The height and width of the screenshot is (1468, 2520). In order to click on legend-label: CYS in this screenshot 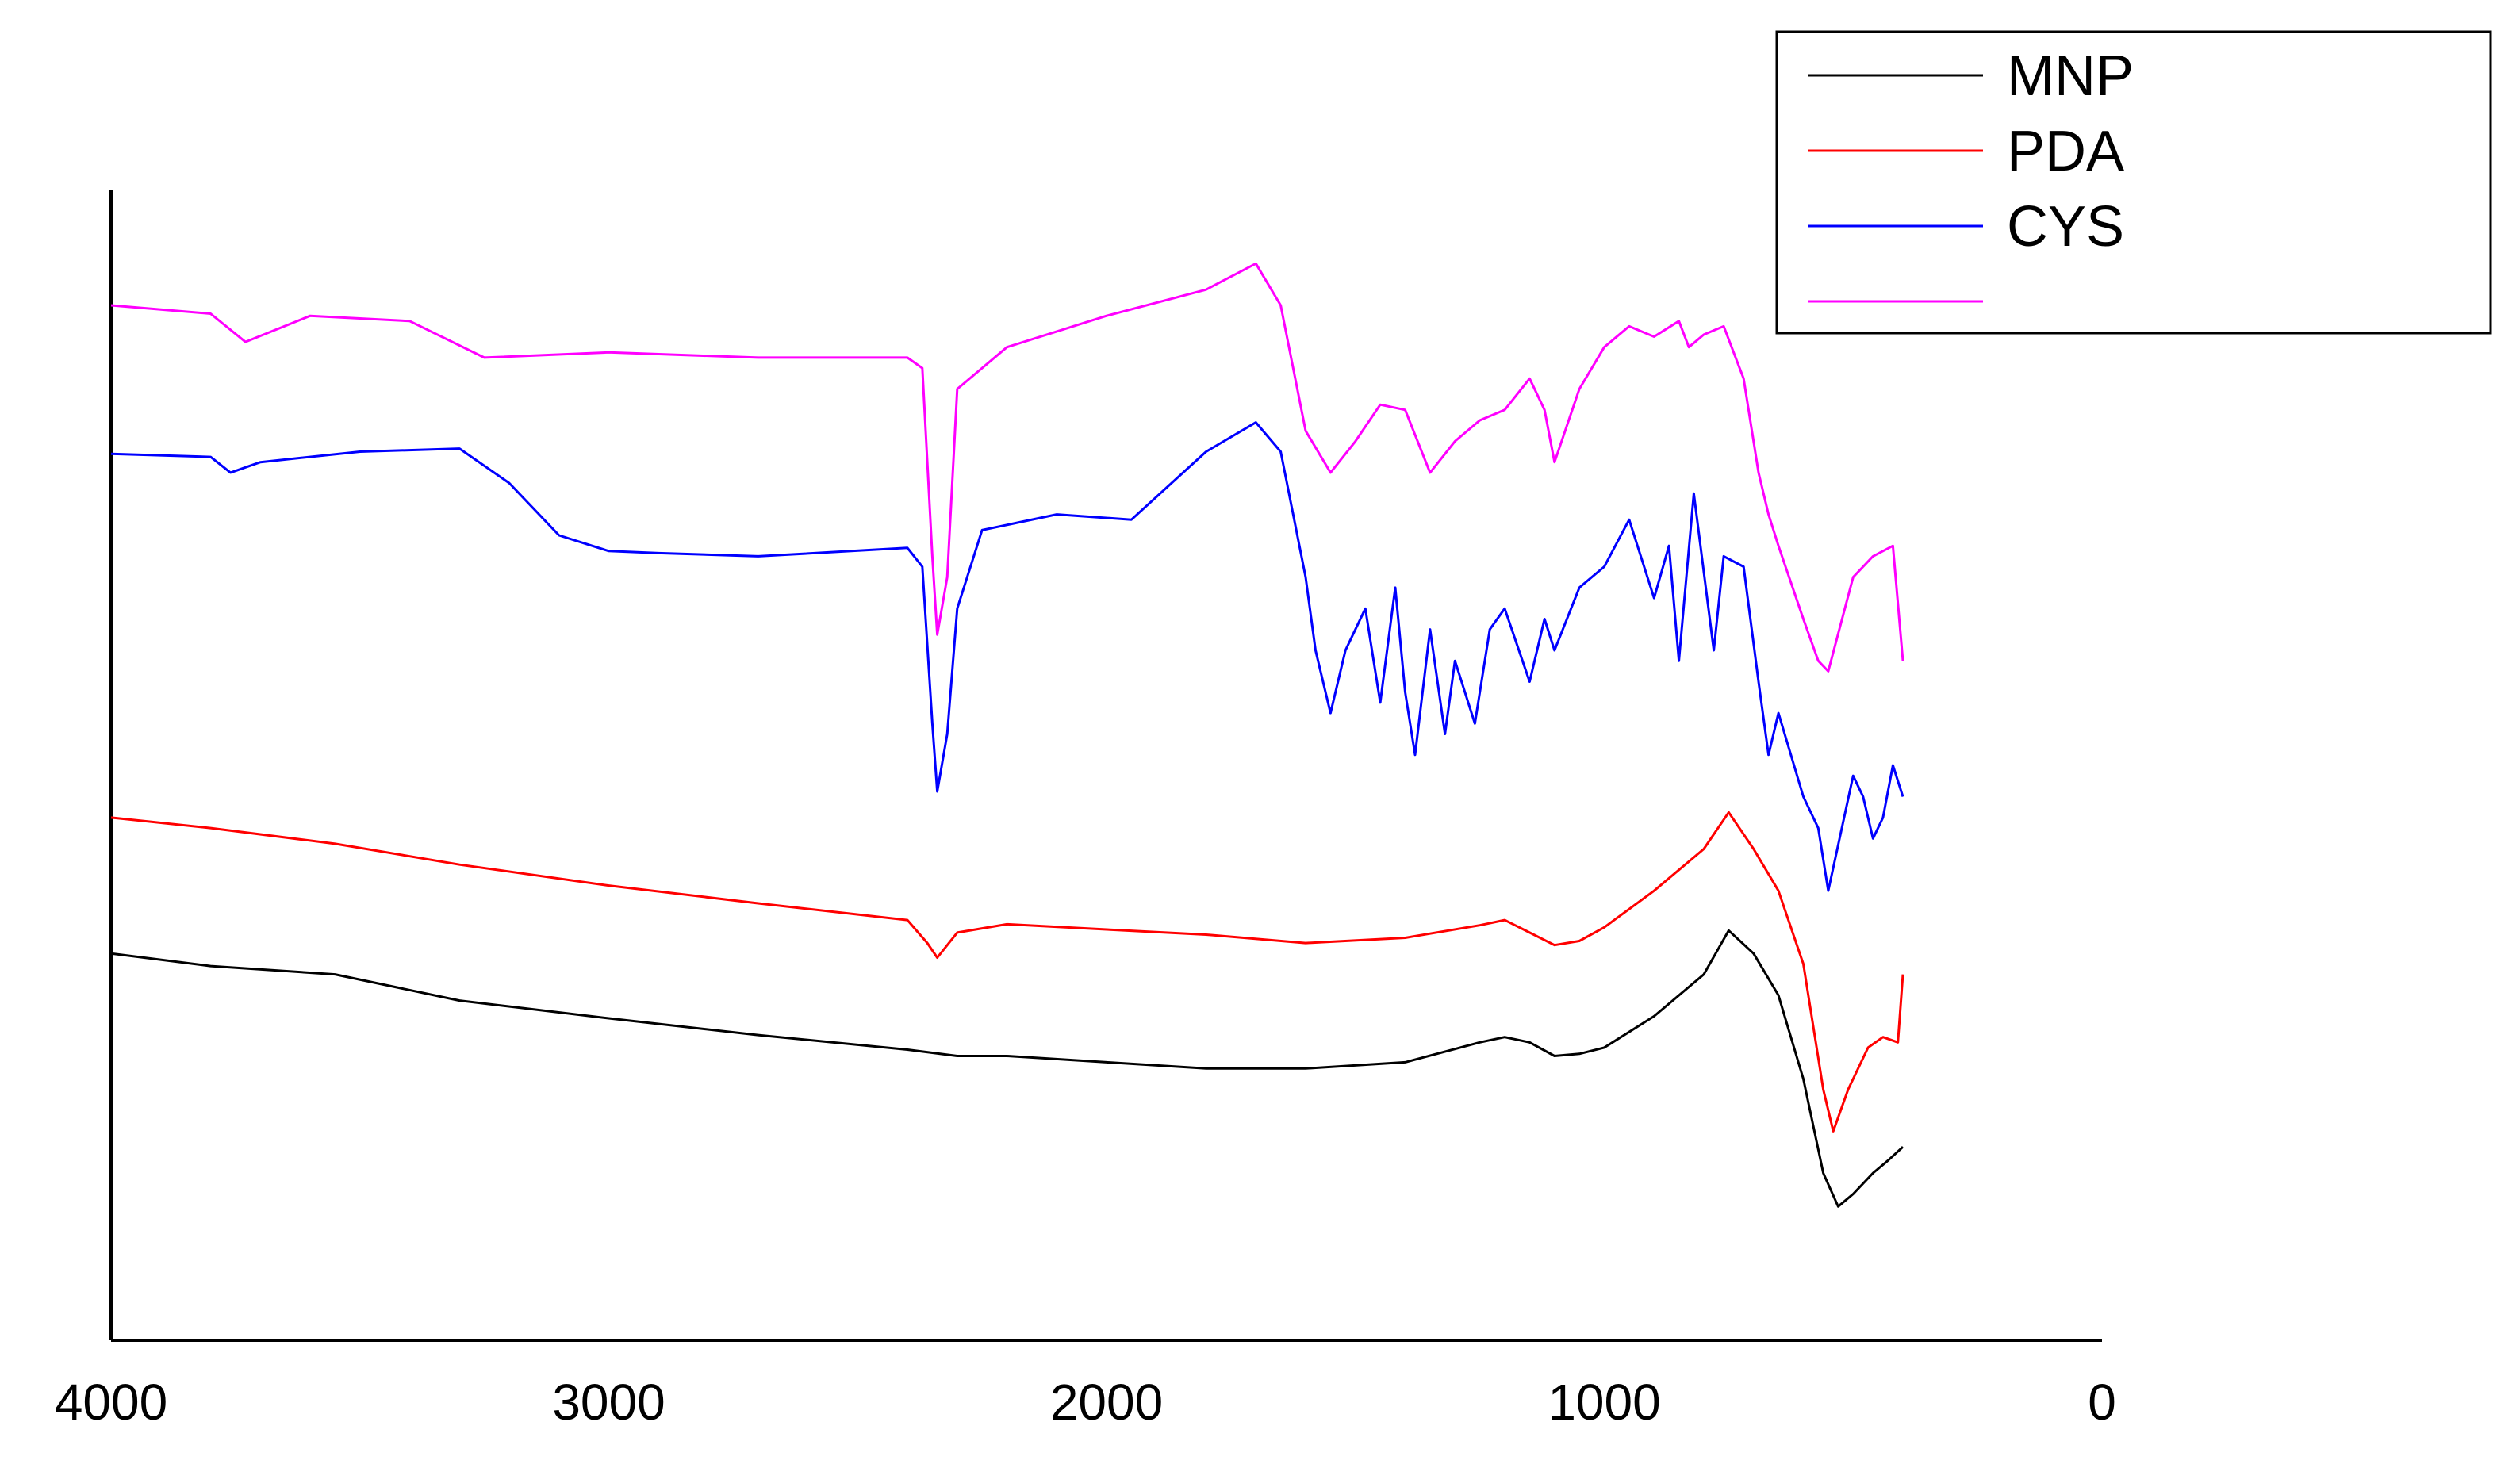, I will do `click(2065, 227)`.